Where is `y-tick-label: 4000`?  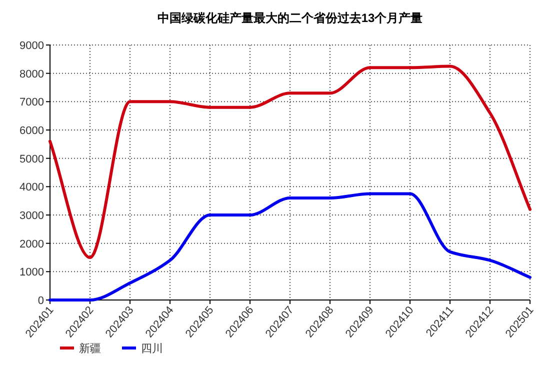
y-tick-label: 4000 is located at coordinates (32, 188).